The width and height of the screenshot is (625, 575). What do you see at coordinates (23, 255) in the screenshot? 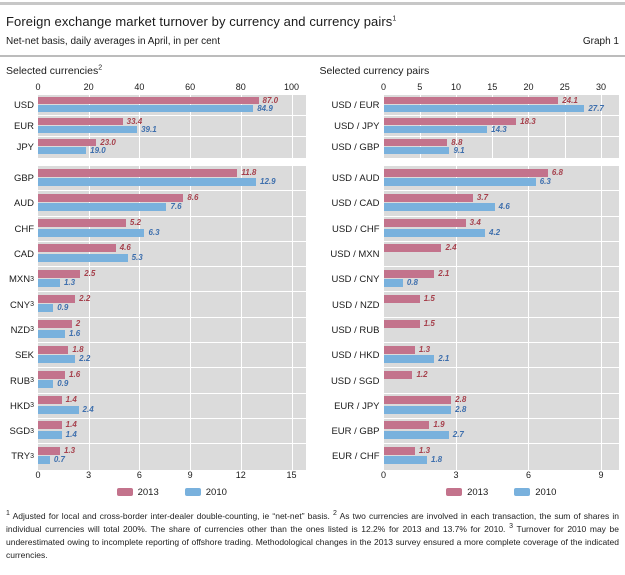
I see `category-label-text: CAD` at bounding box center [23, 255].